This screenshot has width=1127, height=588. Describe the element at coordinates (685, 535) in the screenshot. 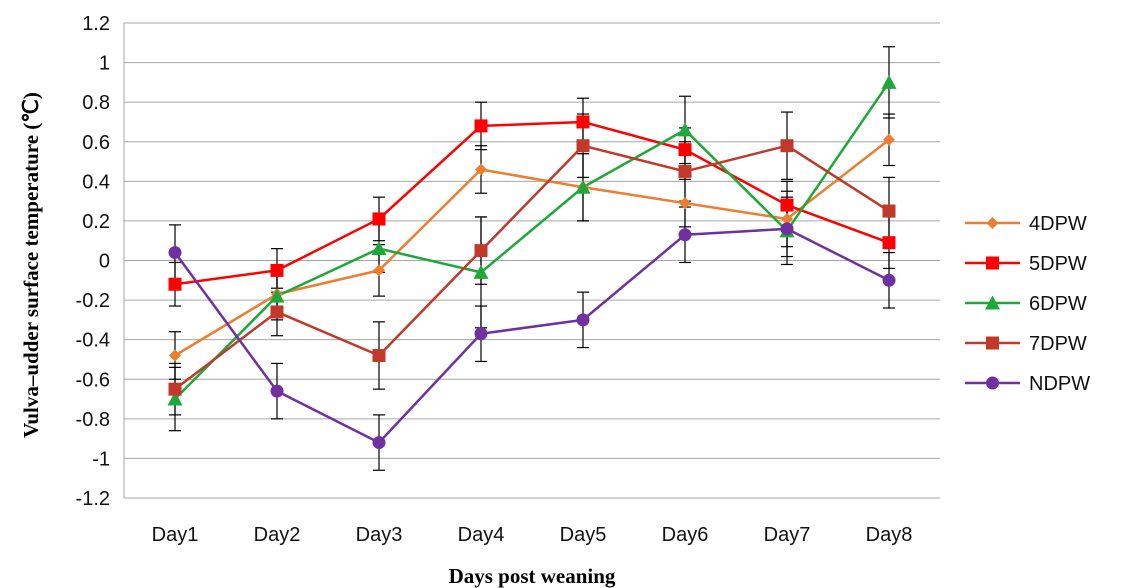

I see `x-tick-label: Day6` at that location.